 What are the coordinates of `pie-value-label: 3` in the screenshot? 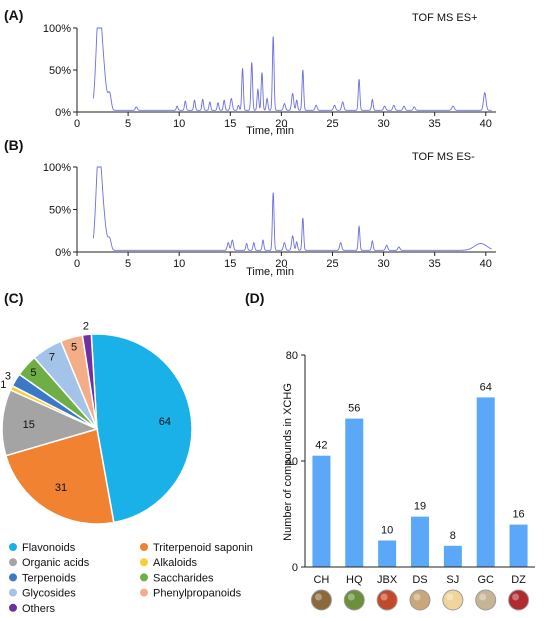 It's located at (8, 376).